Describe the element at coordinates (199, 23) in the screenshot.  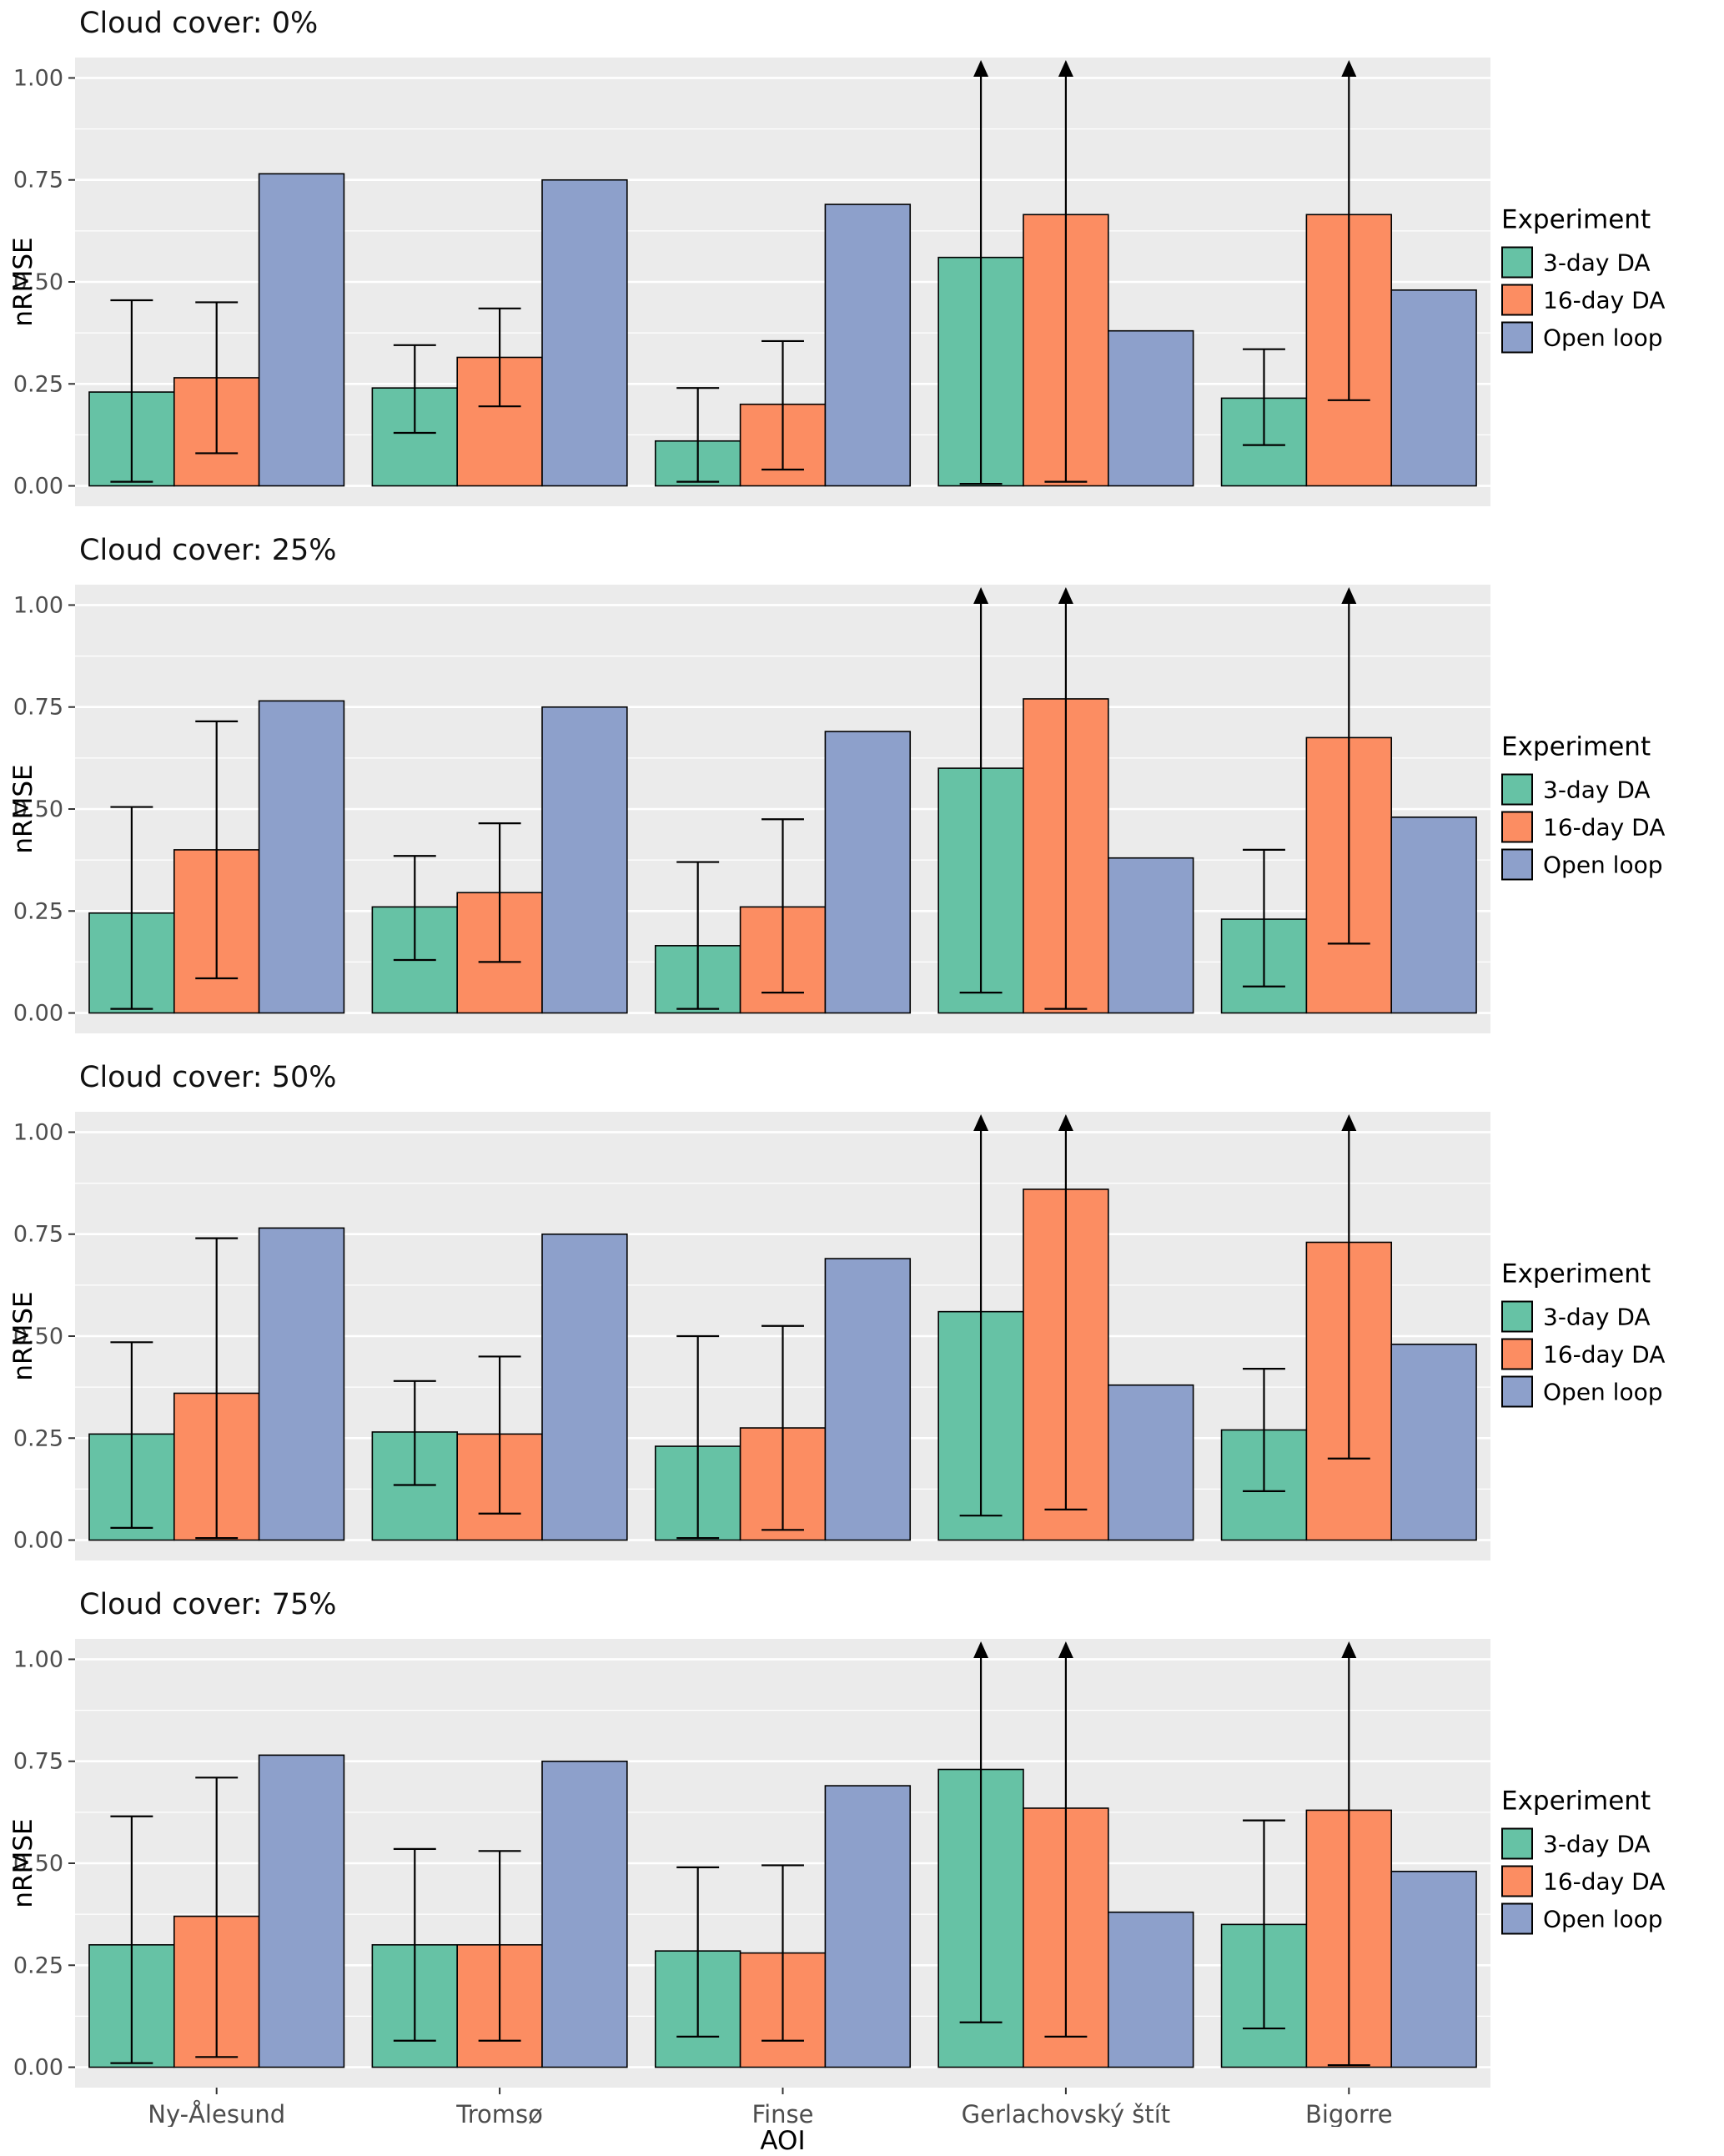
I see `facet-title: Cloud cover: 0%` at that location.